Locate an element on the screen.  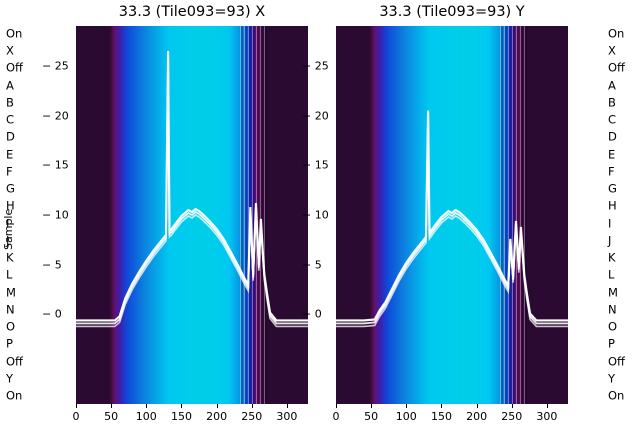
category-label: O is located at coordinates (613, 326).